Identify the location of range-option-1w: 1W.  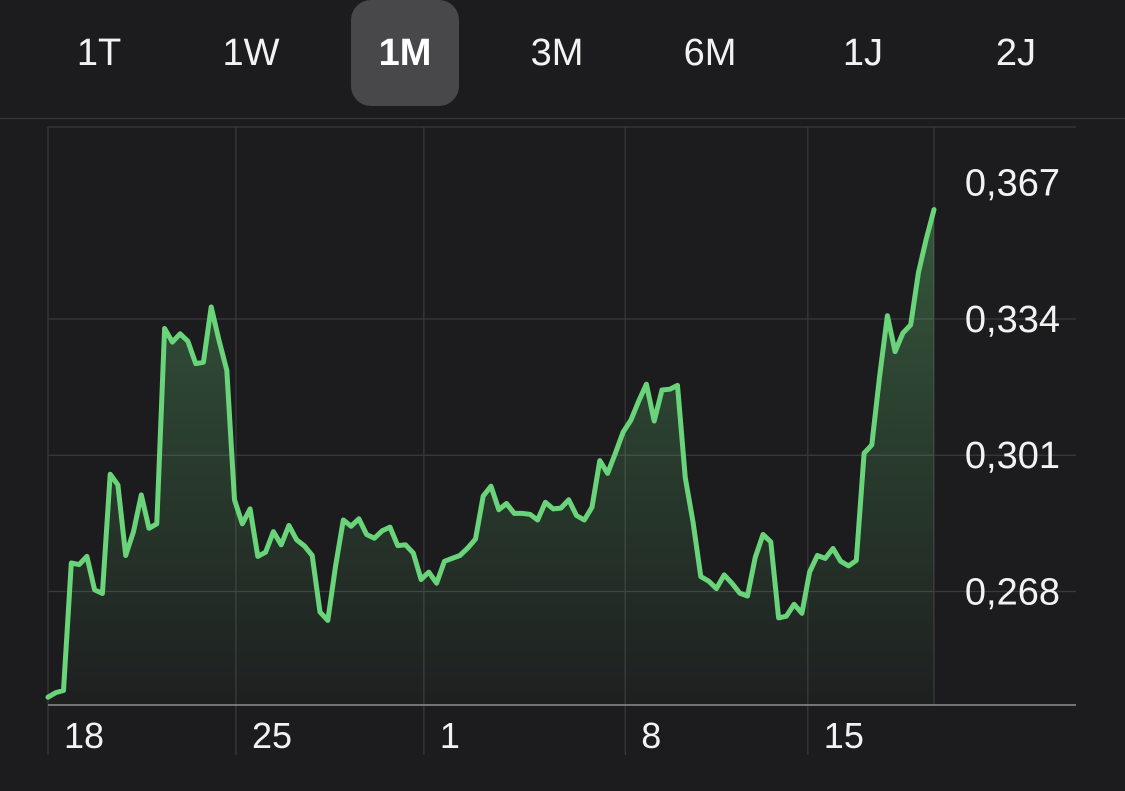
(251, 52).